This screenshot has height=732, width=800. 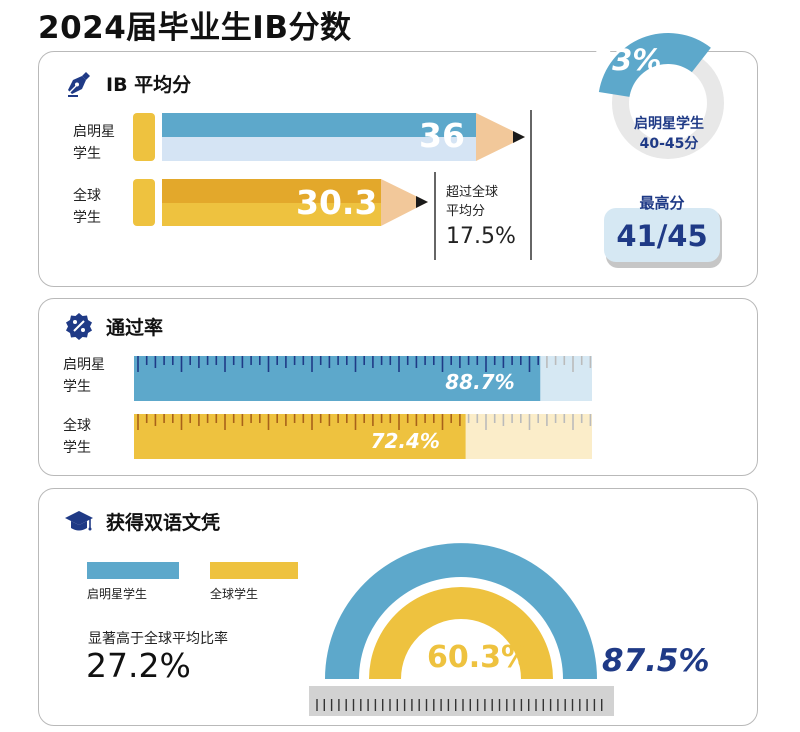 I want to click on qiming-pencil-bar, so click(x=329, y=137).